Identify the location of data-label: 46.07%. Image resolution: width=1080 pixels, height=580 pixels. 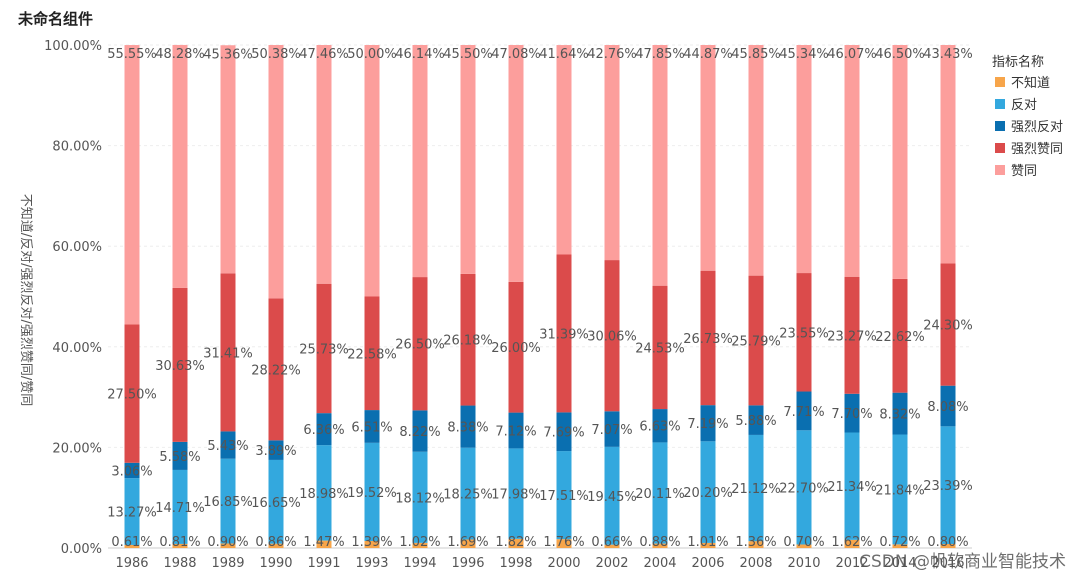
(852, 54).